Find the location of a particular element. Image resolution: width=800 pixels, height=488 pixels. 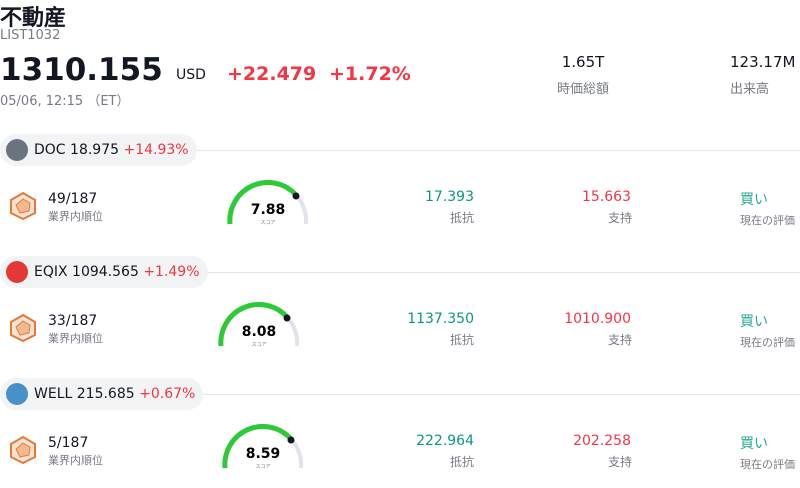

ticker: EQIX is located at coordinates (51, 272).